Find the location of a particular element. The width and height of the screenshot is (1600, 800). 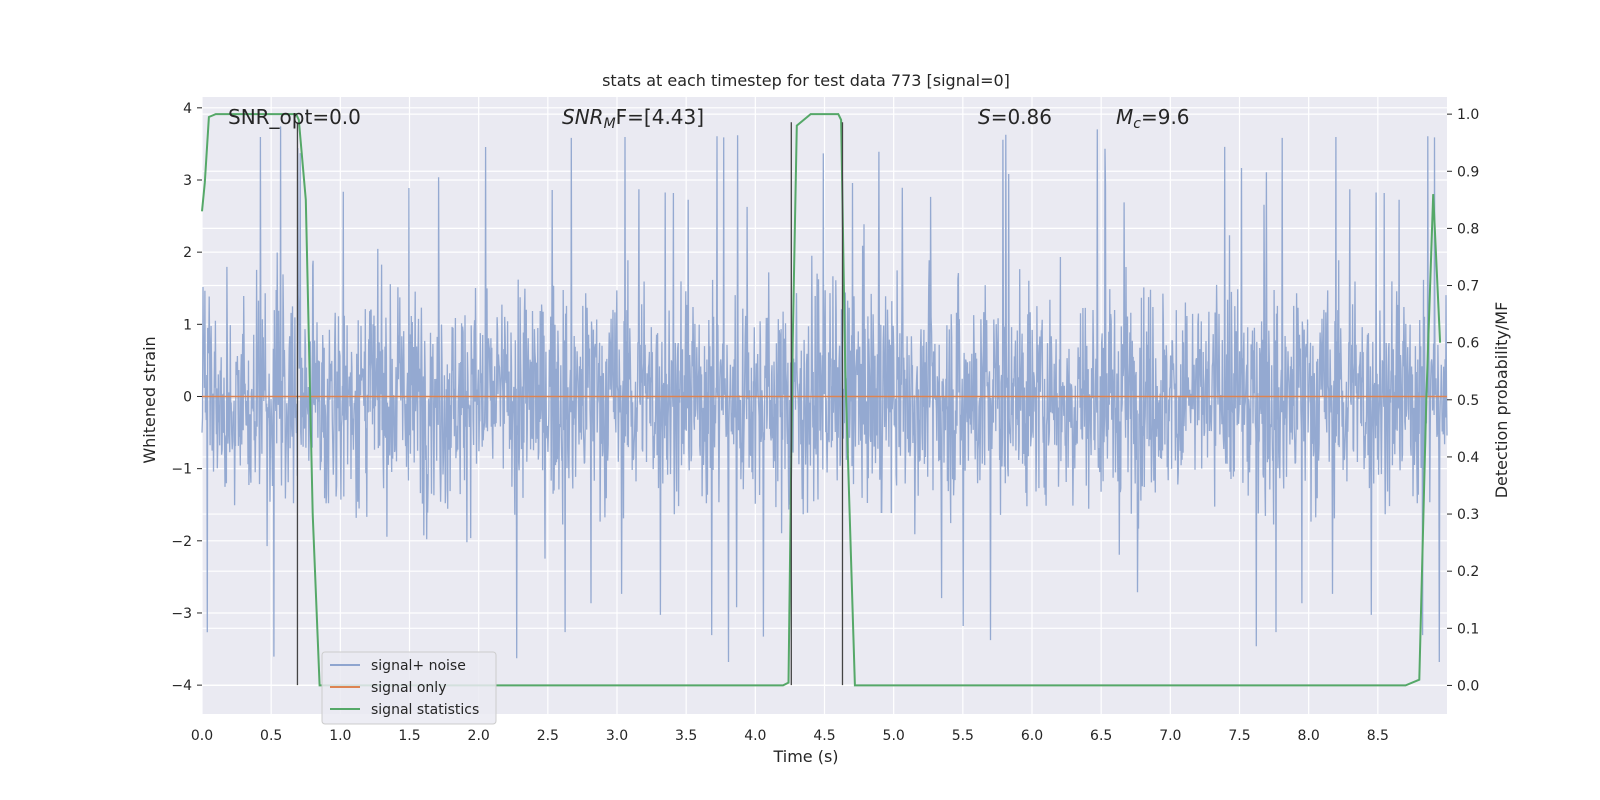

s-value: =0.86 is located at coordinates (1021, 117).